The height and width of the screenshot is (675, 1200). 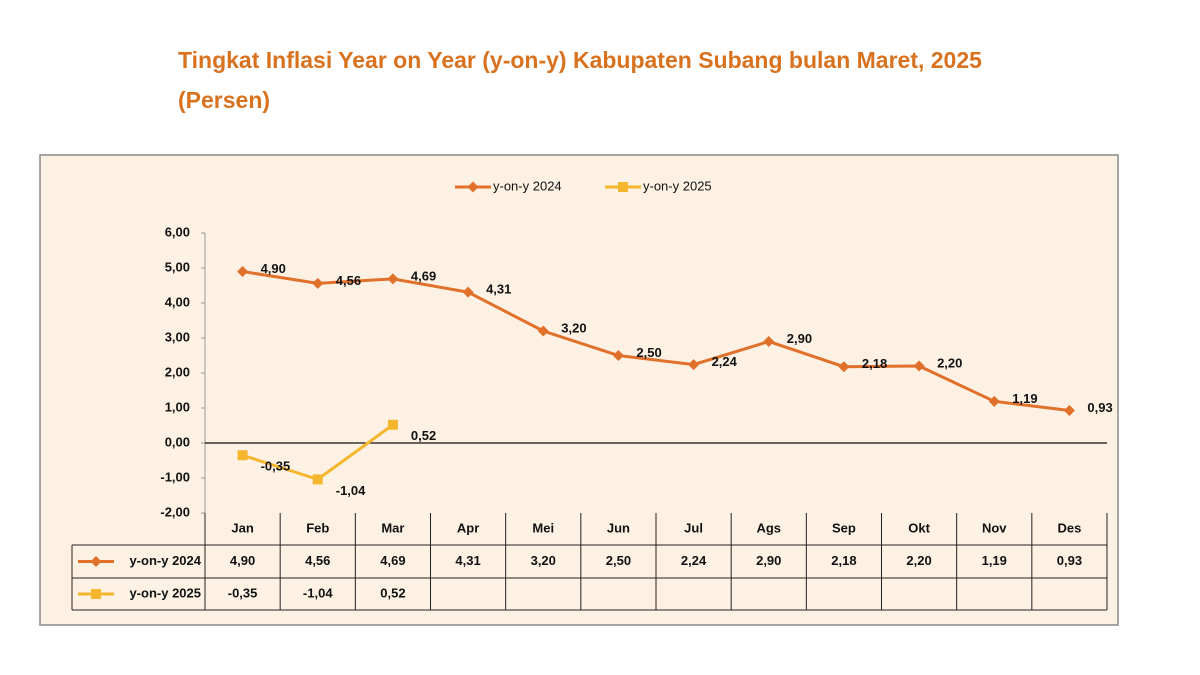 I want to click on table-cell: 0,52, so click(x=392, y=592).